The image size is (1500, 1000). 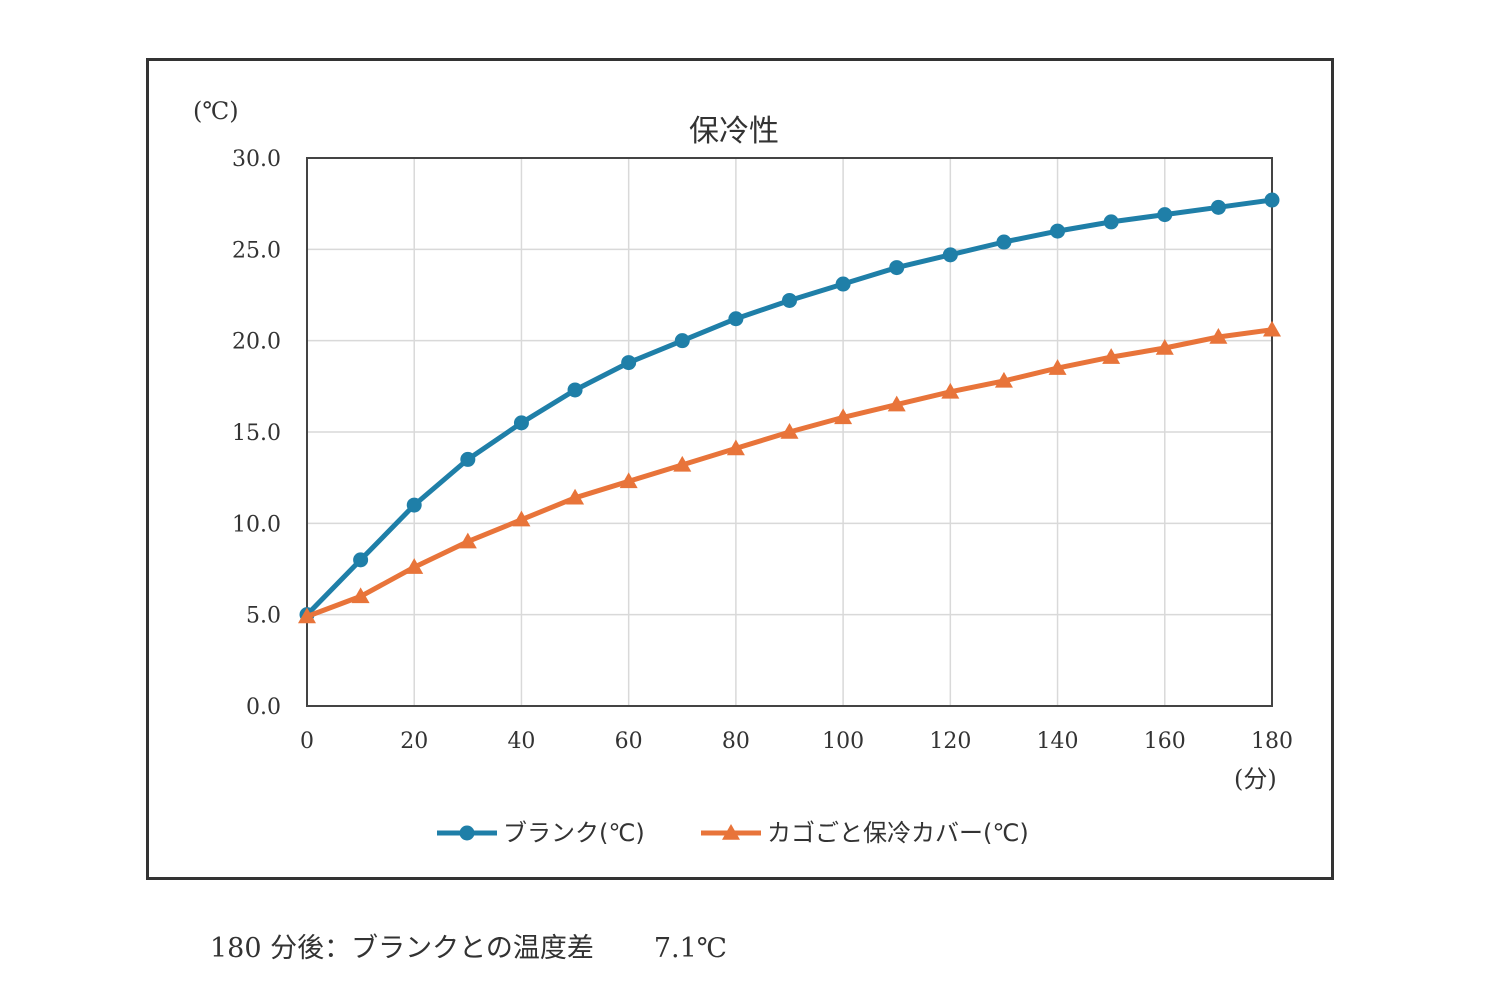 I want to click on y-tick-label: 20.0, so click(x=256, y=342).